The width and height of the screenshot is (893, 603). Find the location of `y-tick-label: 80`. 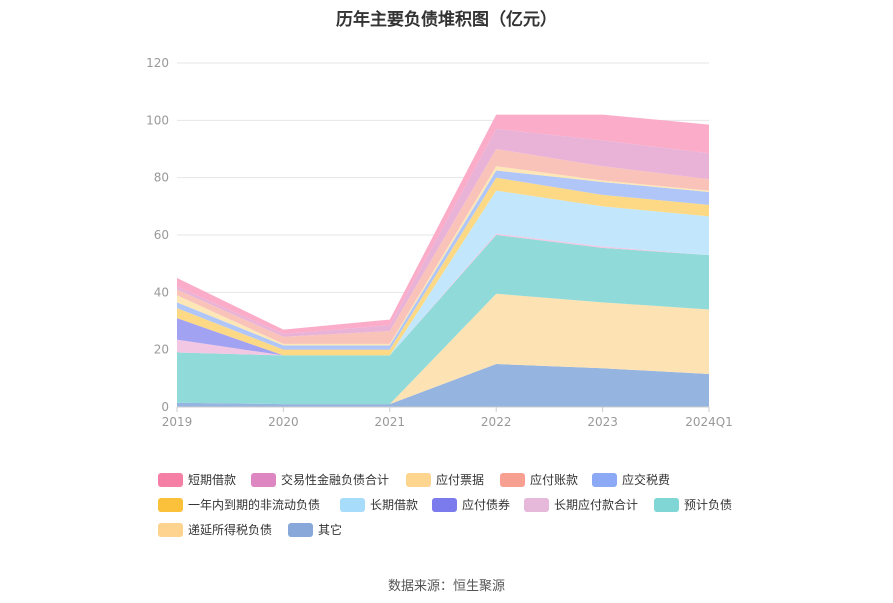

y-tick-label: 80 is located at coordinates (161, 178).